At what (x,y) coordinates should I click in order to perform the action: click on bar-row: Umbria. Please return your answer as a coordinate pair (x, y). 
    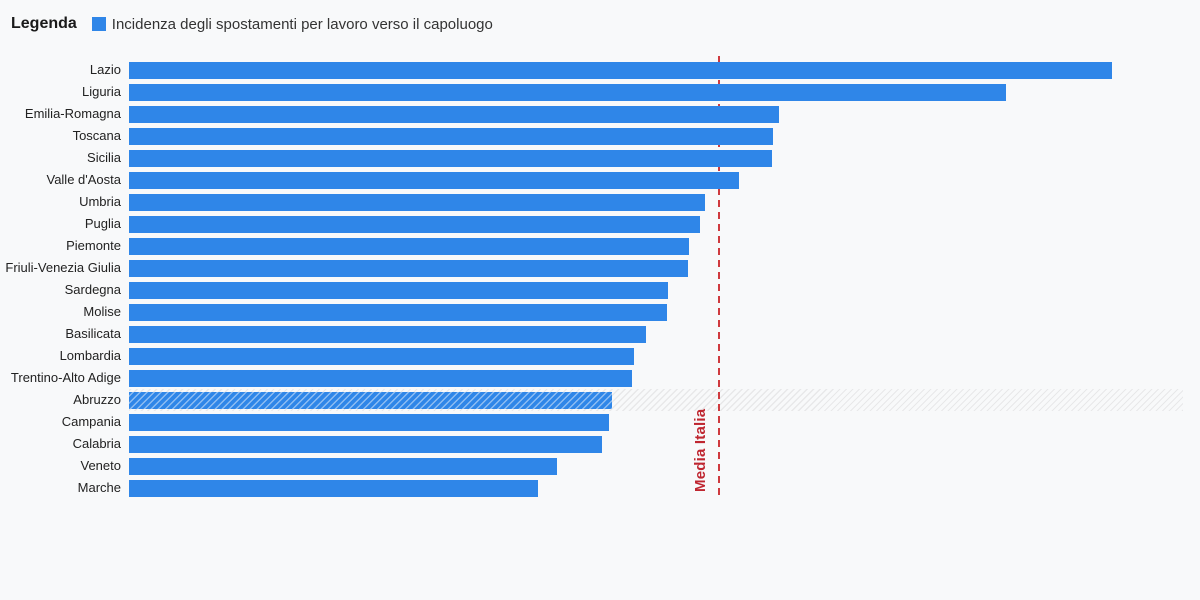
    Looking at the image, I should click on (591, 202).